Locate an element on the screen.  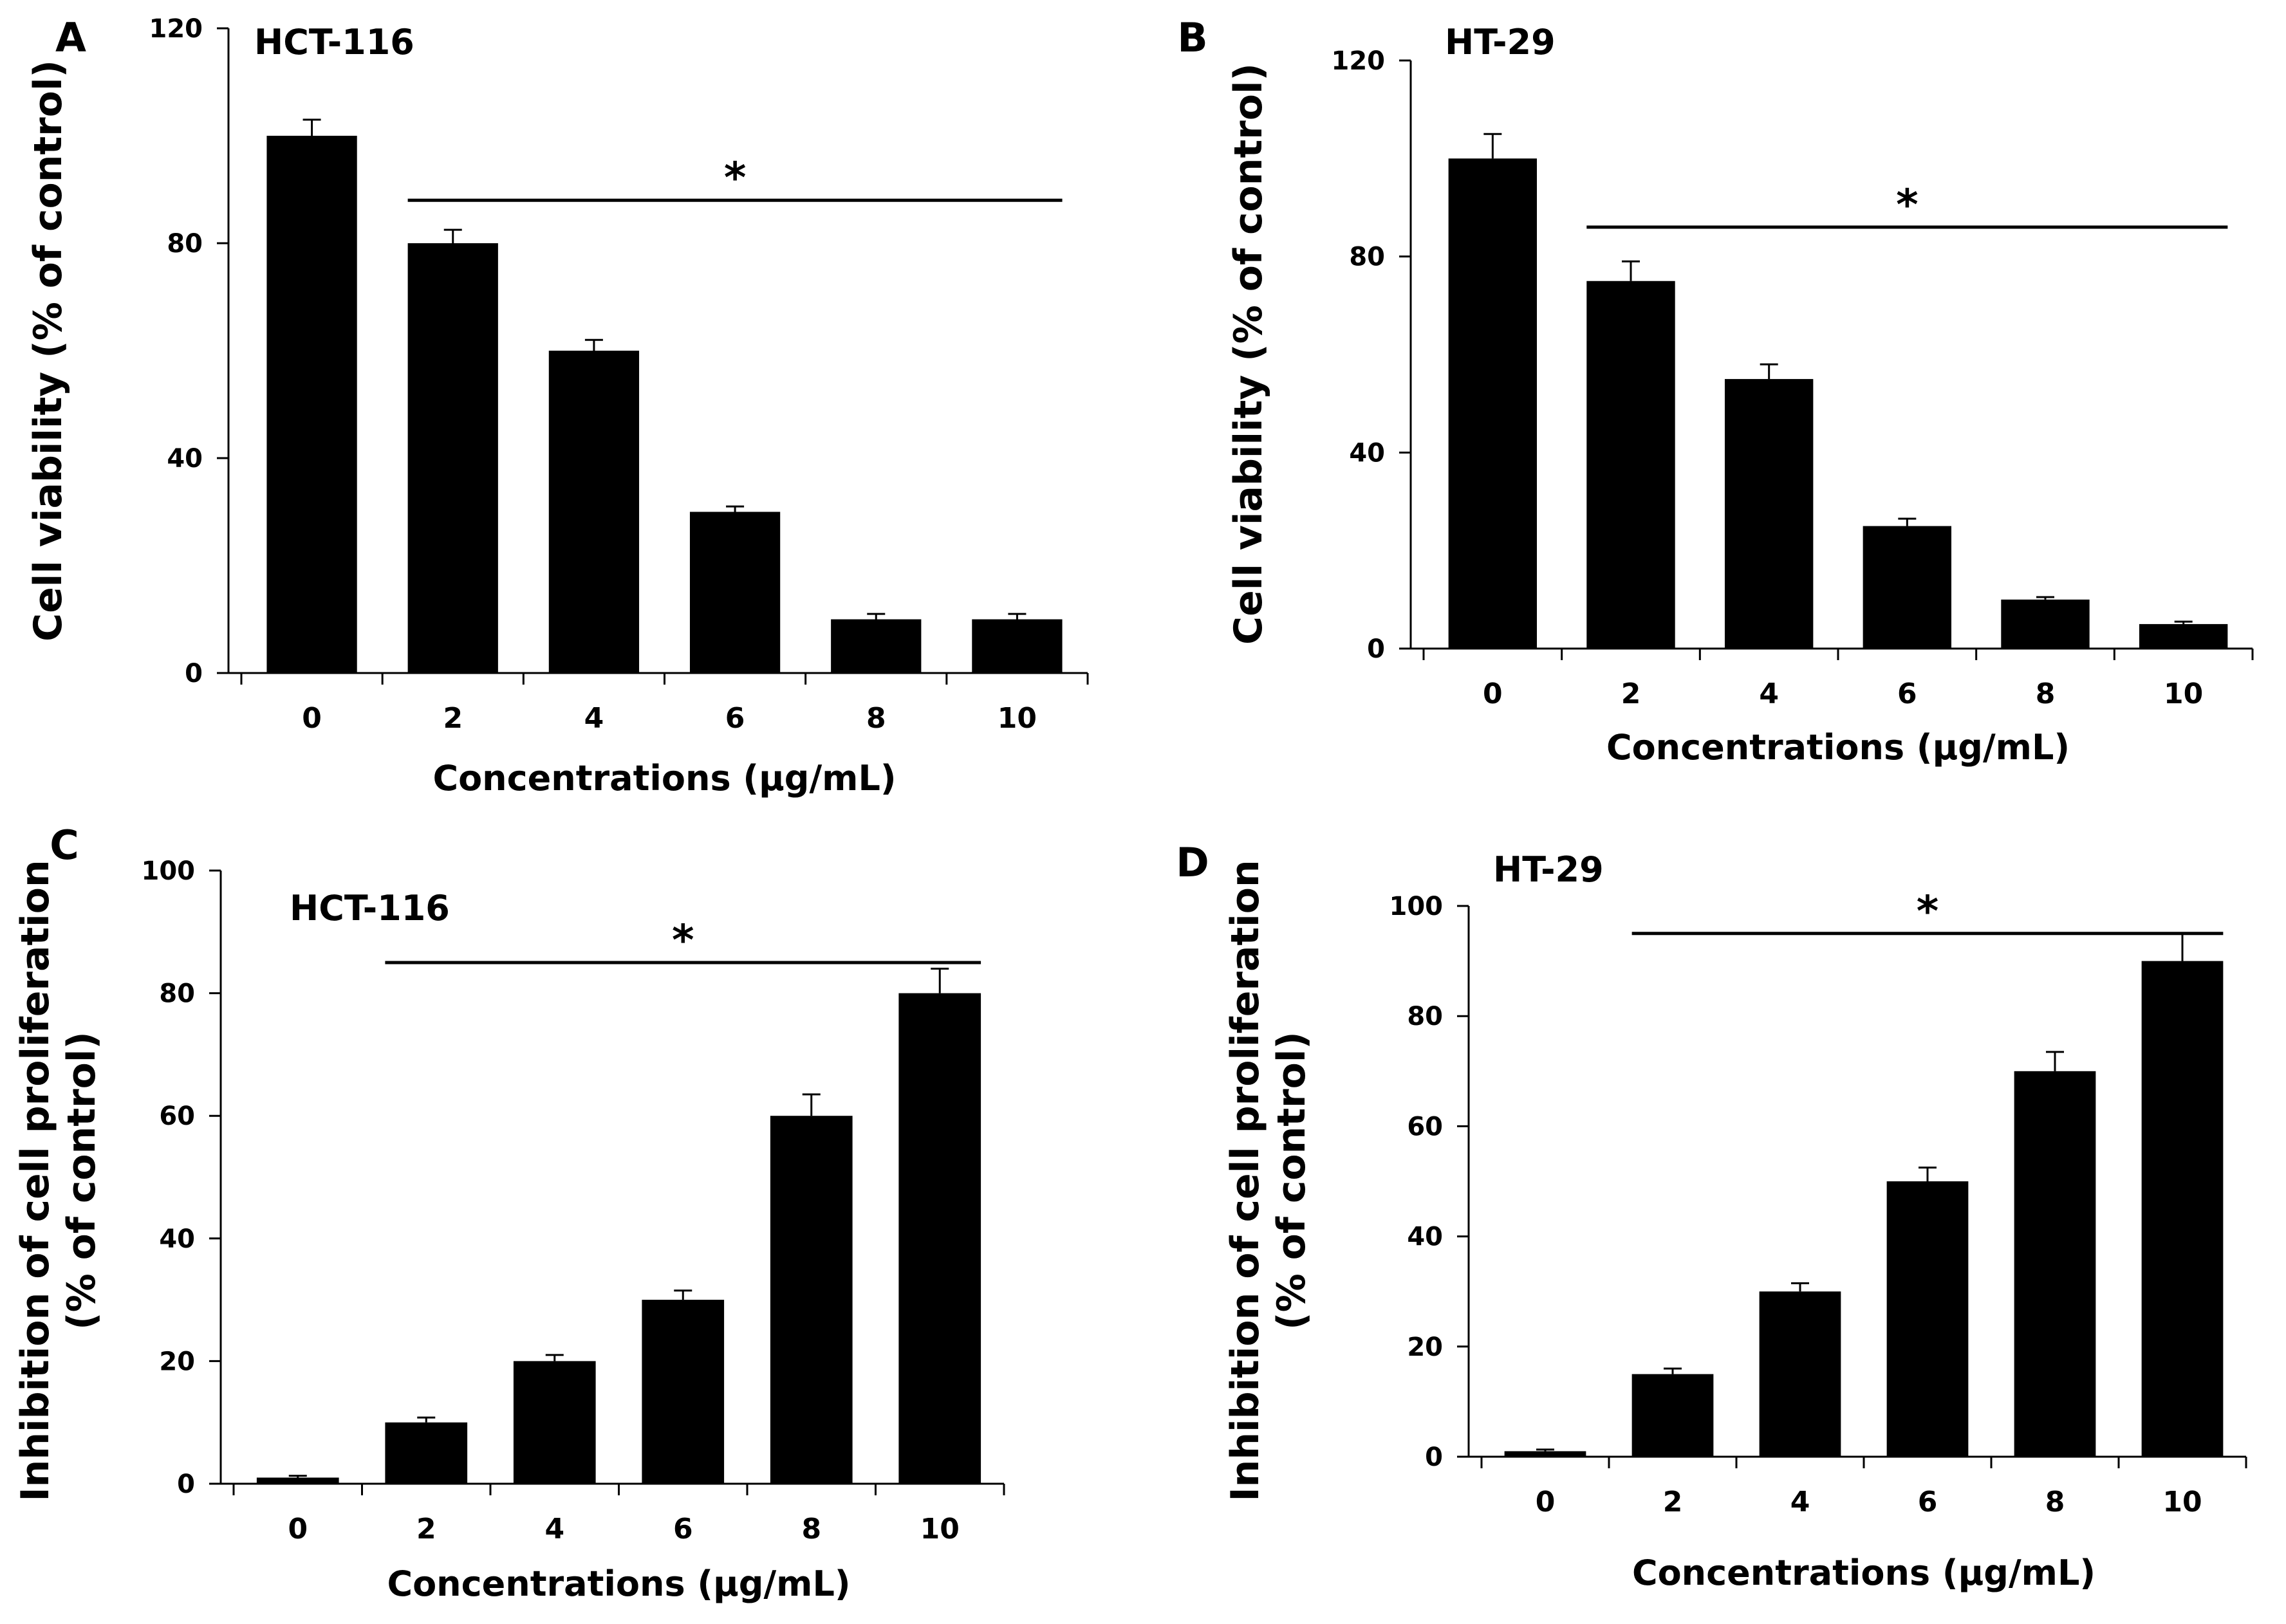
panel-letter: A is located at coordinates (70, 38).